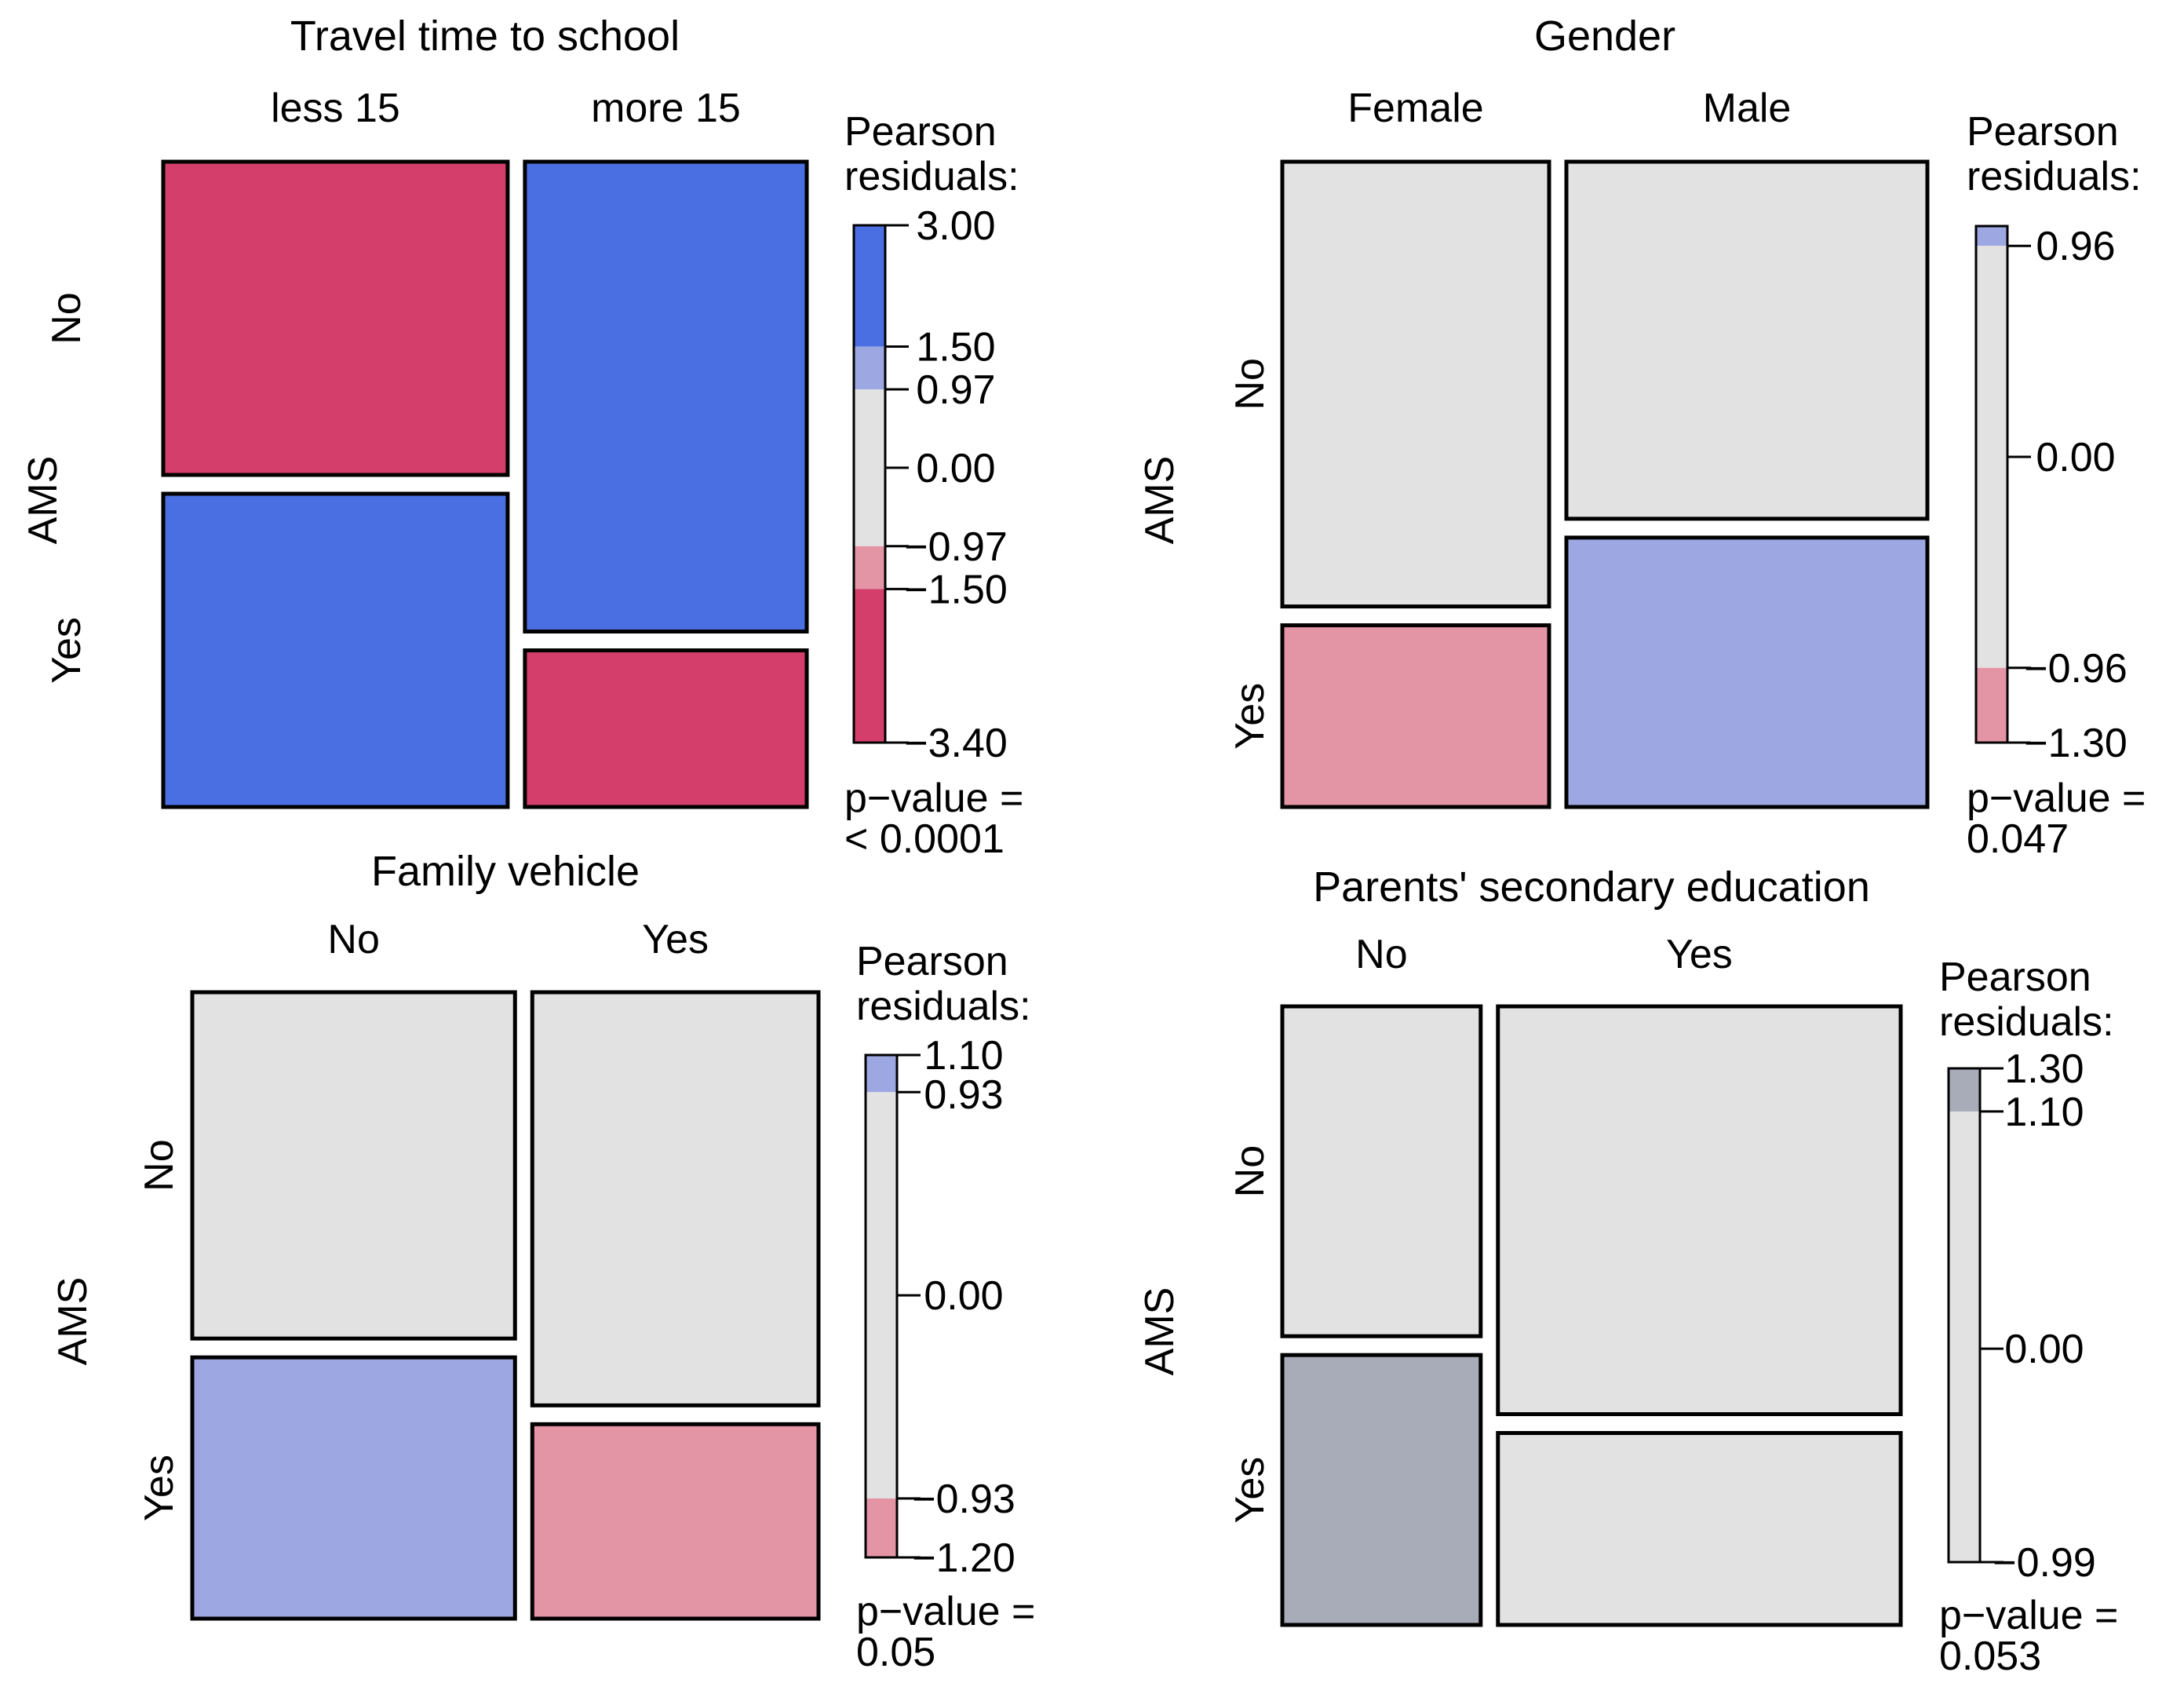 The width and height of the screenshot is (2184, 1694). What do you see at coordinates (2075, 743) in the screenshot?
I see `legend-tick-label: −1.30` at bounding box center [2075, 743].